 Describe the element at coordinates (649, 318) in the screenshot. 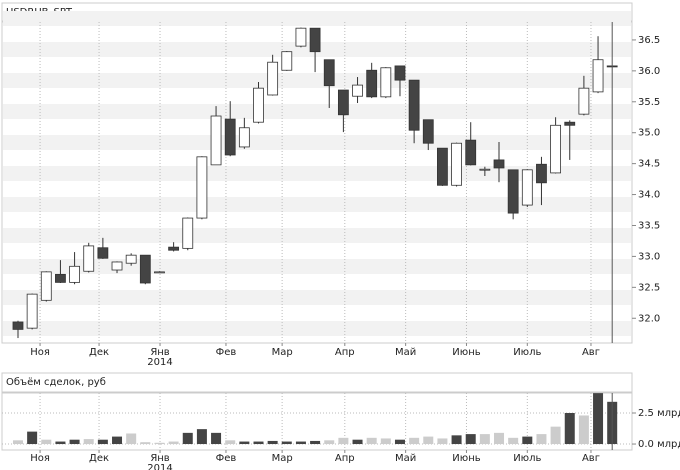

I see `y-tick-label: 32.0` at that location.